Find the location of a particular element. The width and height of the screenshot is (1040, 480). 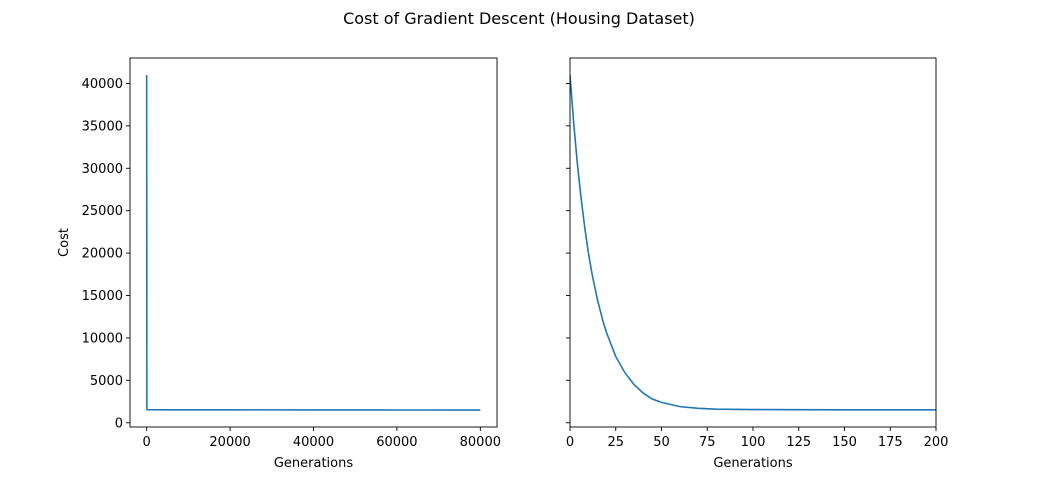

x-tick-label-right: 125 is located at coordinates (798, 442).